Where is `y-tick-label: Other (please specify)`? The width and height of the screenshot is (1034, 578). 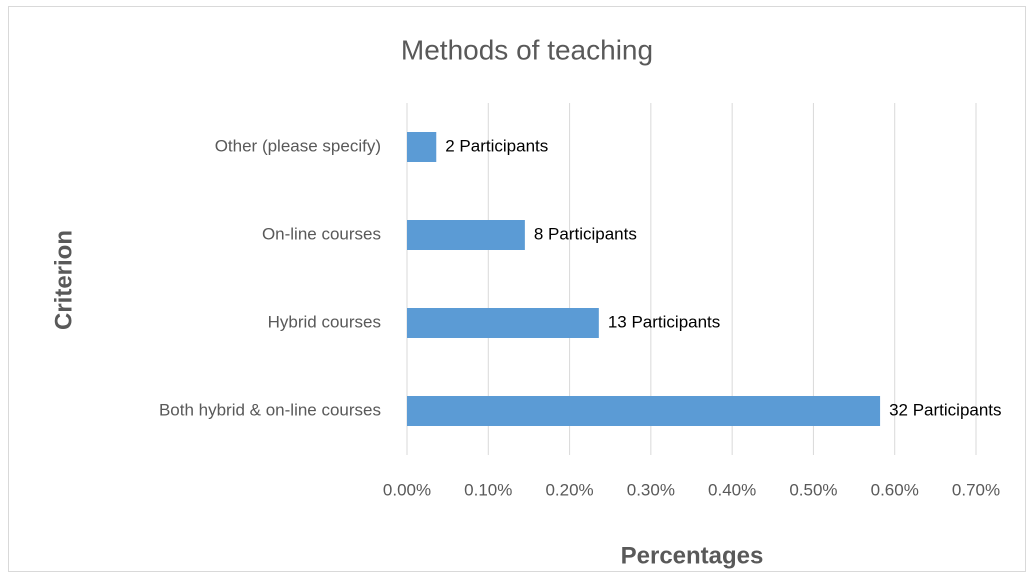 y-tick-label: Other (please specify) is located at coordinates (298, 145).